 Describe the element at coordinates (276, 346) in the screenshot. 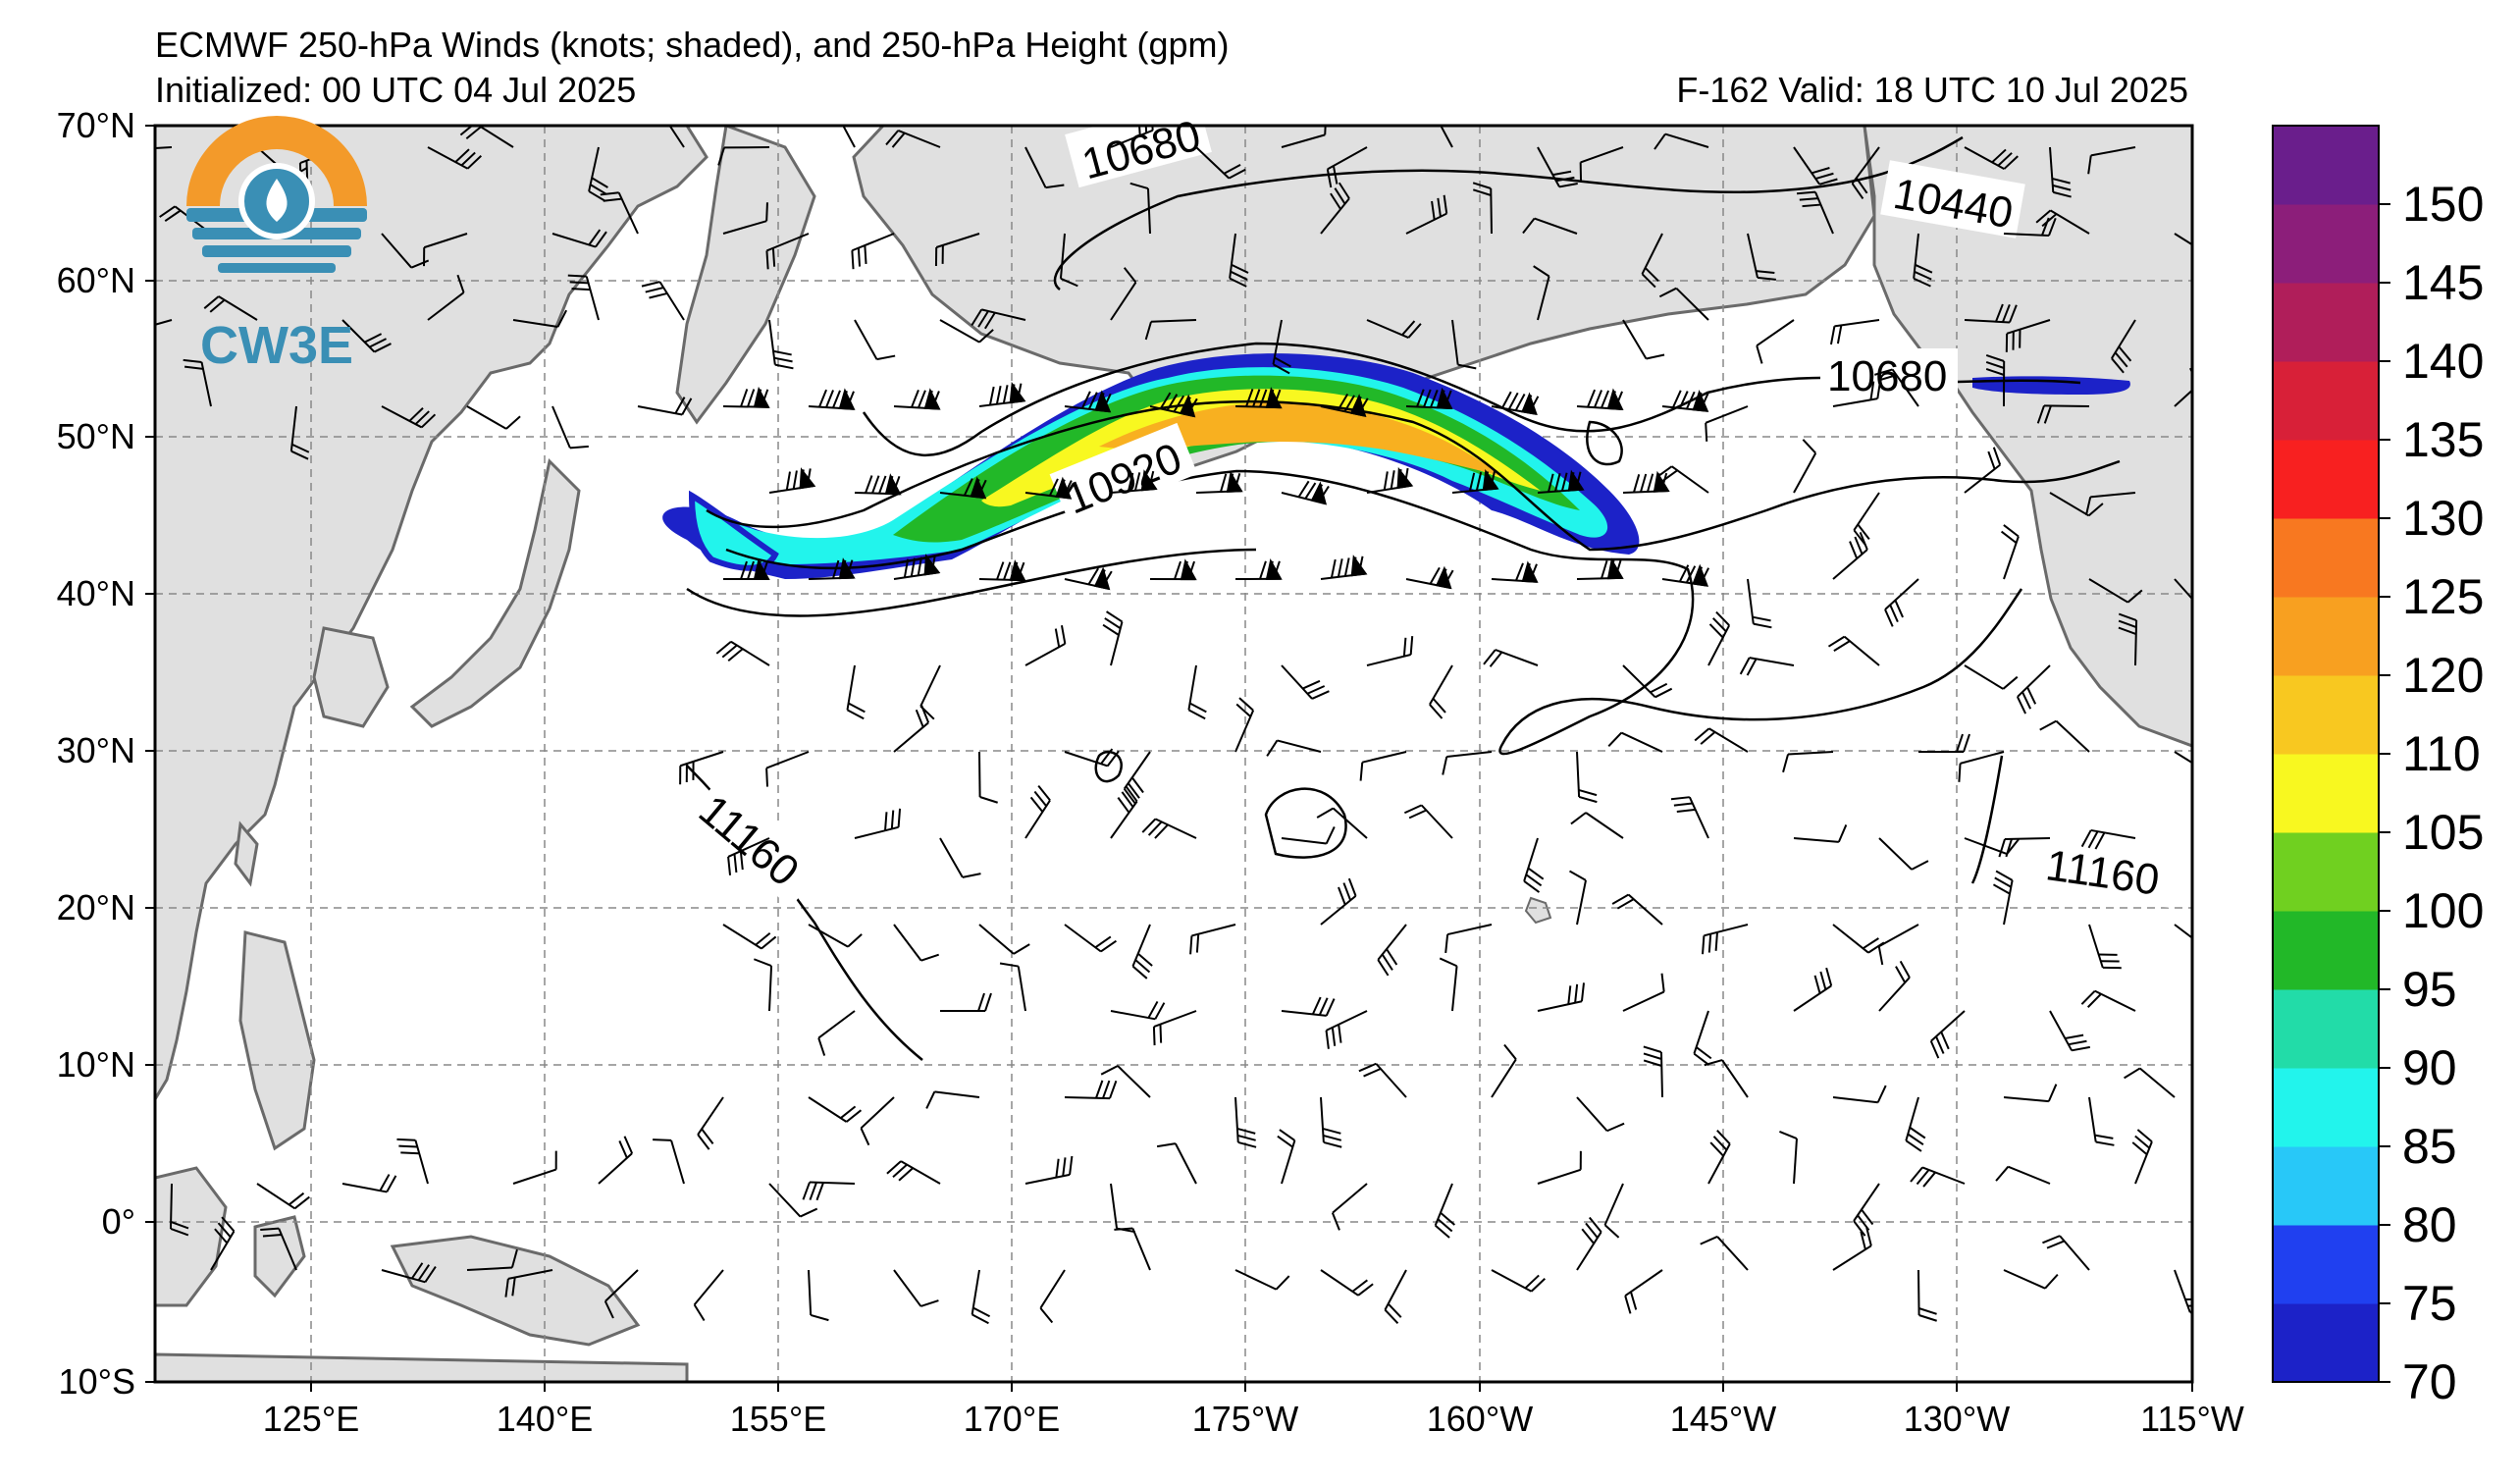

I see `logo-text: CW3E` at that location.